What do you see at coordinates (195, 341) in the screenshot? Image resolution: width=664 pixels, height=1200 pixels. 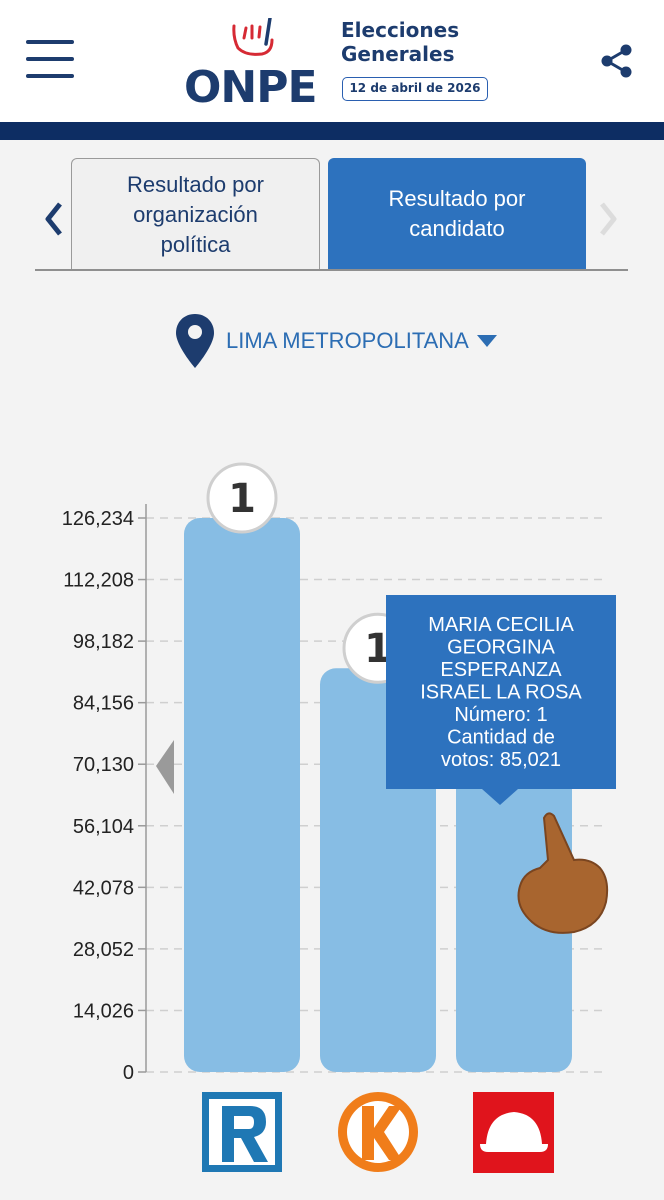 I see `location-pin-icon` at bounding box center [195, 341].